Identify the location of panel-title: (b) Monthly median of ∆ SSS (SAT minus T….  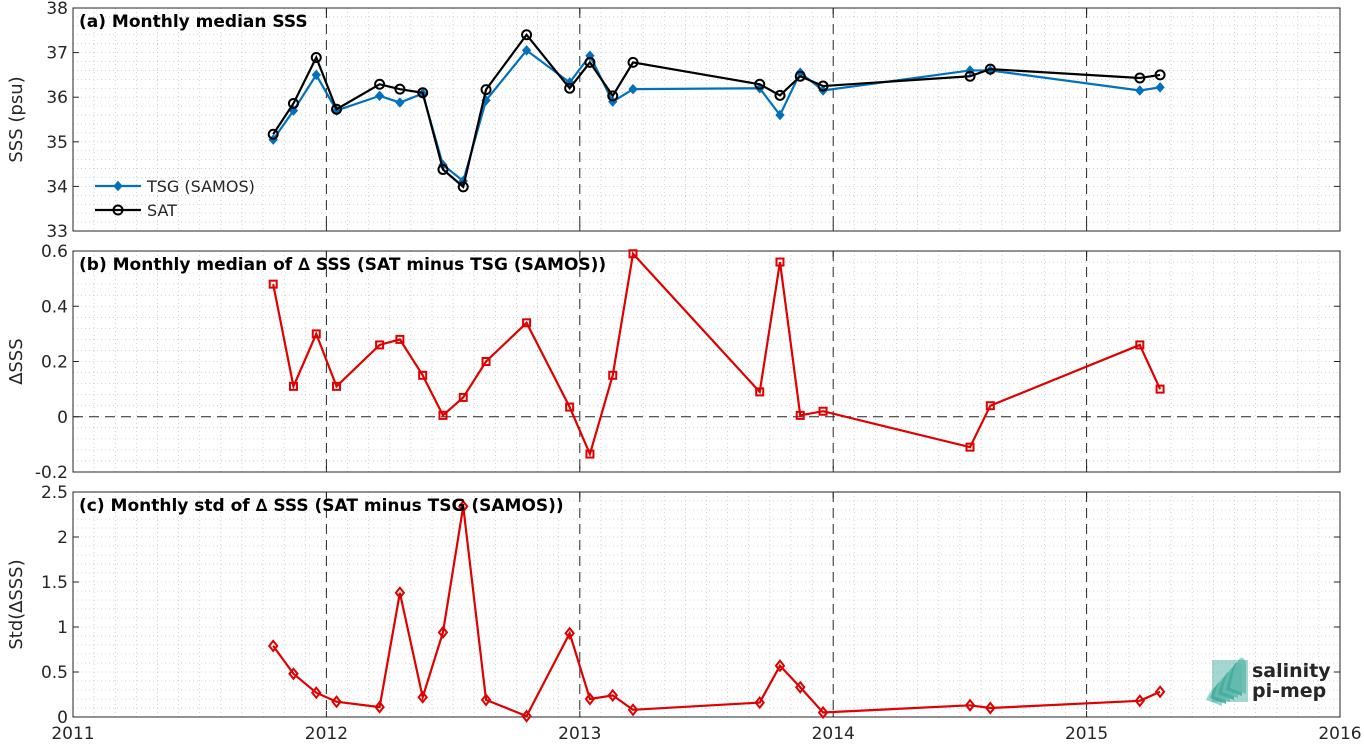
(342, 265).